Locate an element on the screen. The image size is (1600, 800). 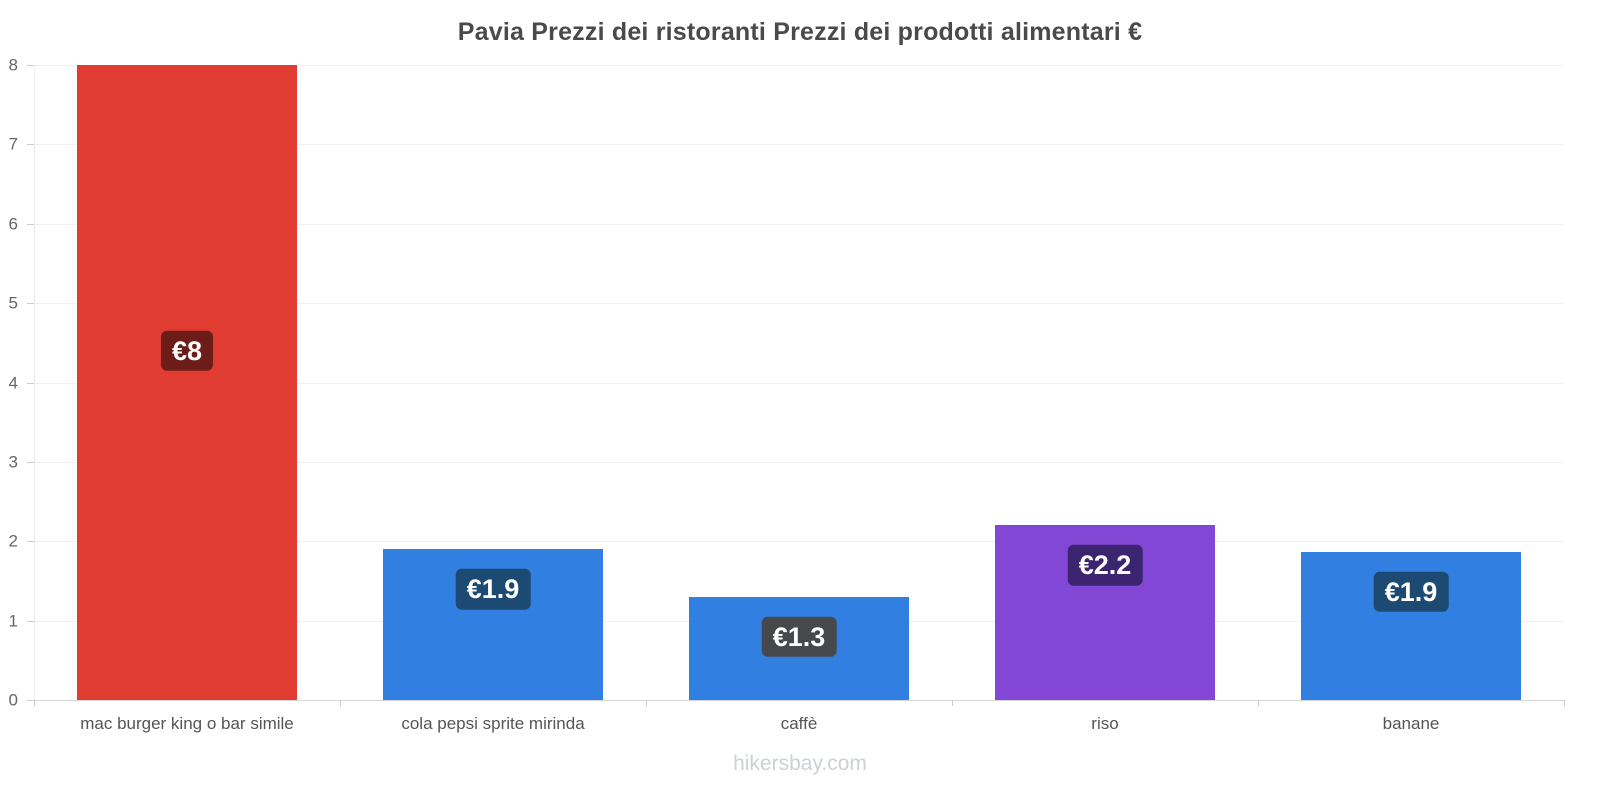
y-tick-label: 8 is located at coordinates (13, 65).